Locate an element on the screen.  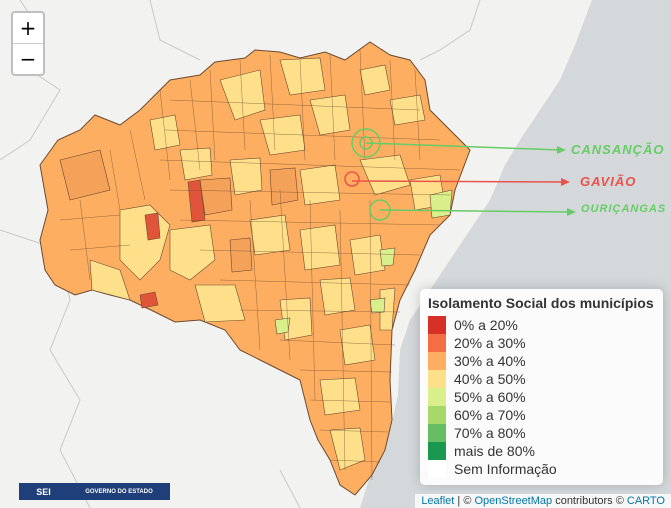
cansancao-marker is located at coordinates (458, 143).